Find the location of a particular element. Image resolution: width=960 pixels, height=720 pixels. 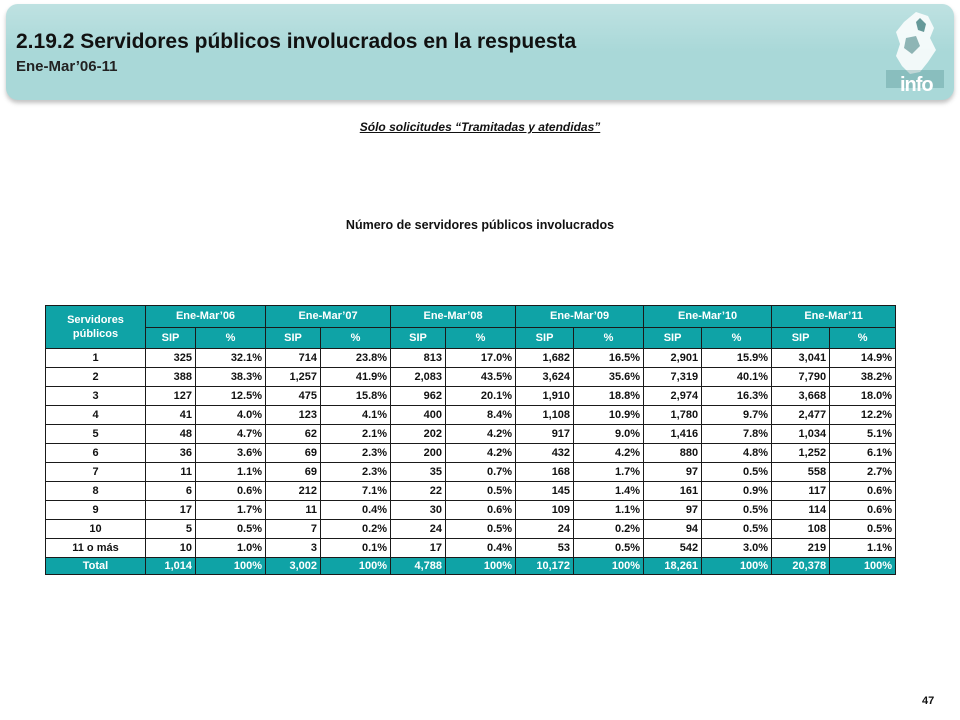

period-header: Ene-Mar’11 is located at coordinates (834, 316).